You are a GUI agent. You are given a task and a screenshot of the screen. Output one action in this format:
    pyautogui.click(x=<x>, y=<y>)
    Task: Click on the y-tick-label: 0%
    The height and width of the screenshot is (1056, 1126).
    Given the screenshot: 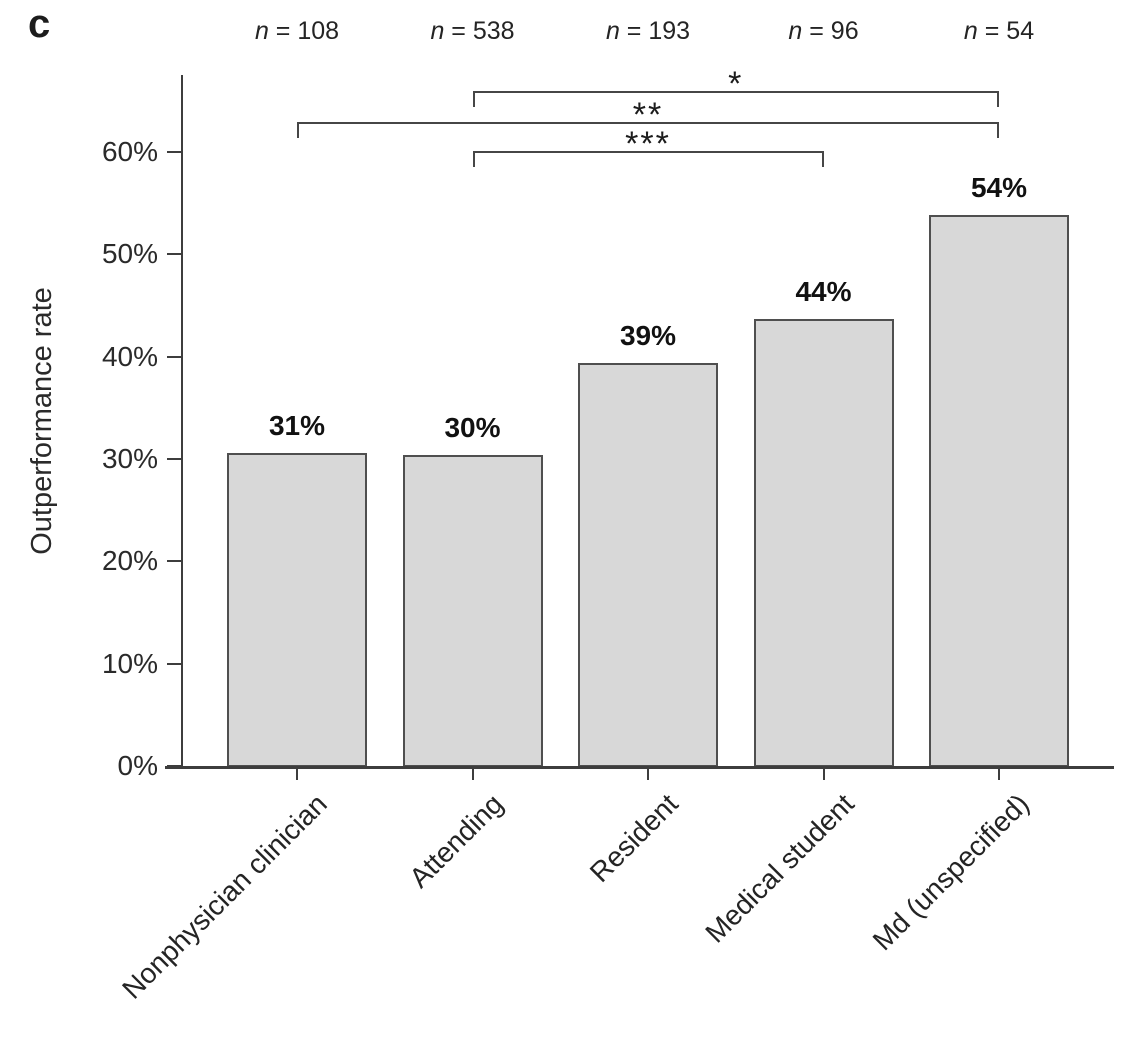 What is the action you would take?
    pyautogui.click(x=137, y=765)
    